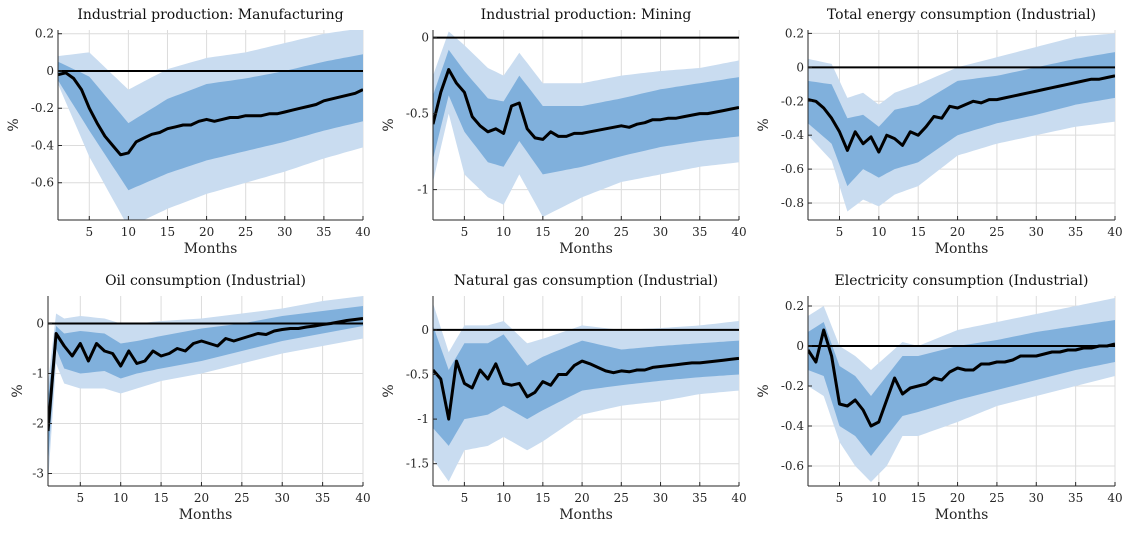 Image resolution: width=1123 pixels, height=533 pixels. Describe the element at coordinates (38, 474) in the screenshot. I see `y-tick-label: -3` at that location.